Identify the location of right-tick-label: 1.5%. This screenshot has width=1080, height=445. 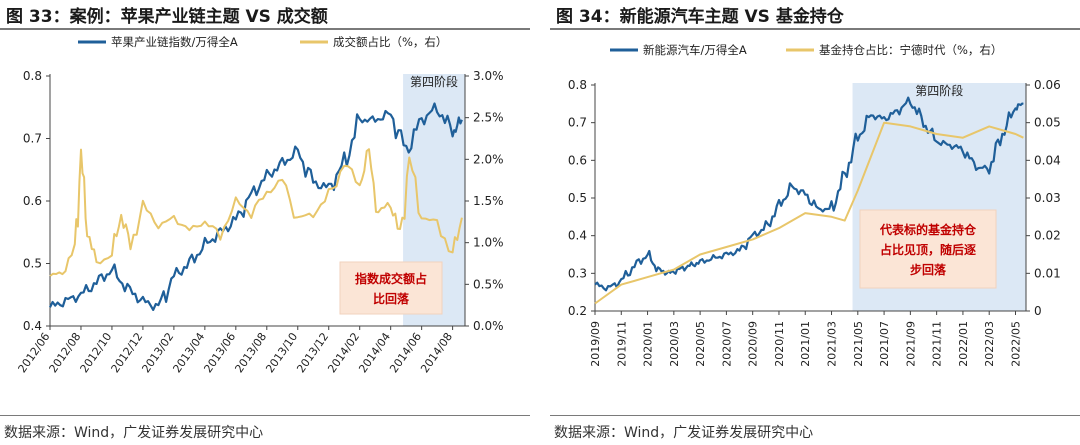
(488, 201).